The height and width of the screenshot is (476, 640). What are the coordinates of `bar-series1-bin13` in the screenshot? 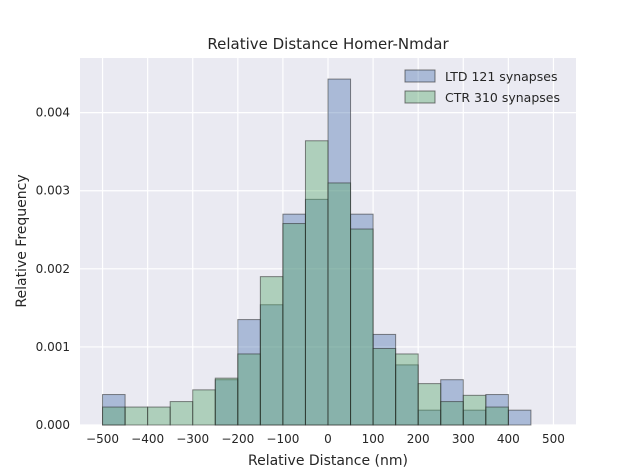 It's located at (407, 389).